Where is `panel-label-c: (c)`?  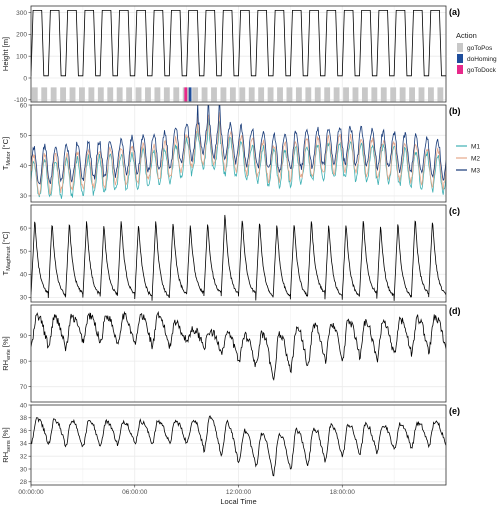
panel-label-c: (c) is located at coordinates (454, 211).